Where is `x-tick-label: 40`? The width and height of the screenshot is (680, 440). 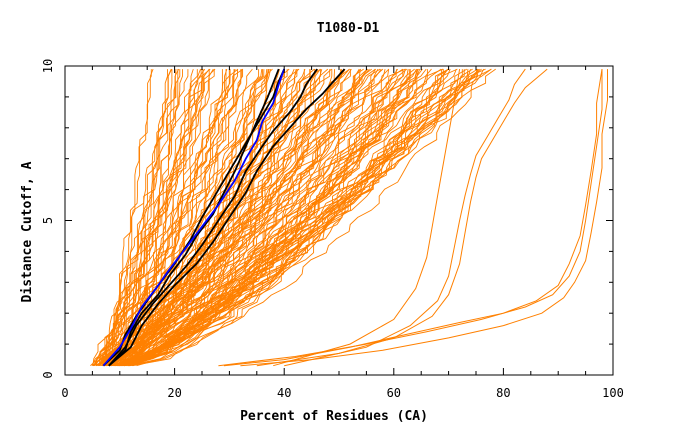 x-tick-label: 40 is located at coordinates (284, 393).